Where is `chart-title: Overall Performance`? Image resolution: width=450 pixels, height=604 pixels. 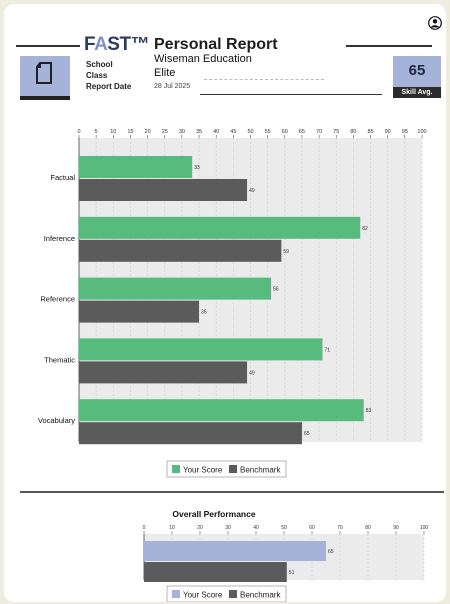
chart-title: Overall Performance is located at coordinates (213, 514).